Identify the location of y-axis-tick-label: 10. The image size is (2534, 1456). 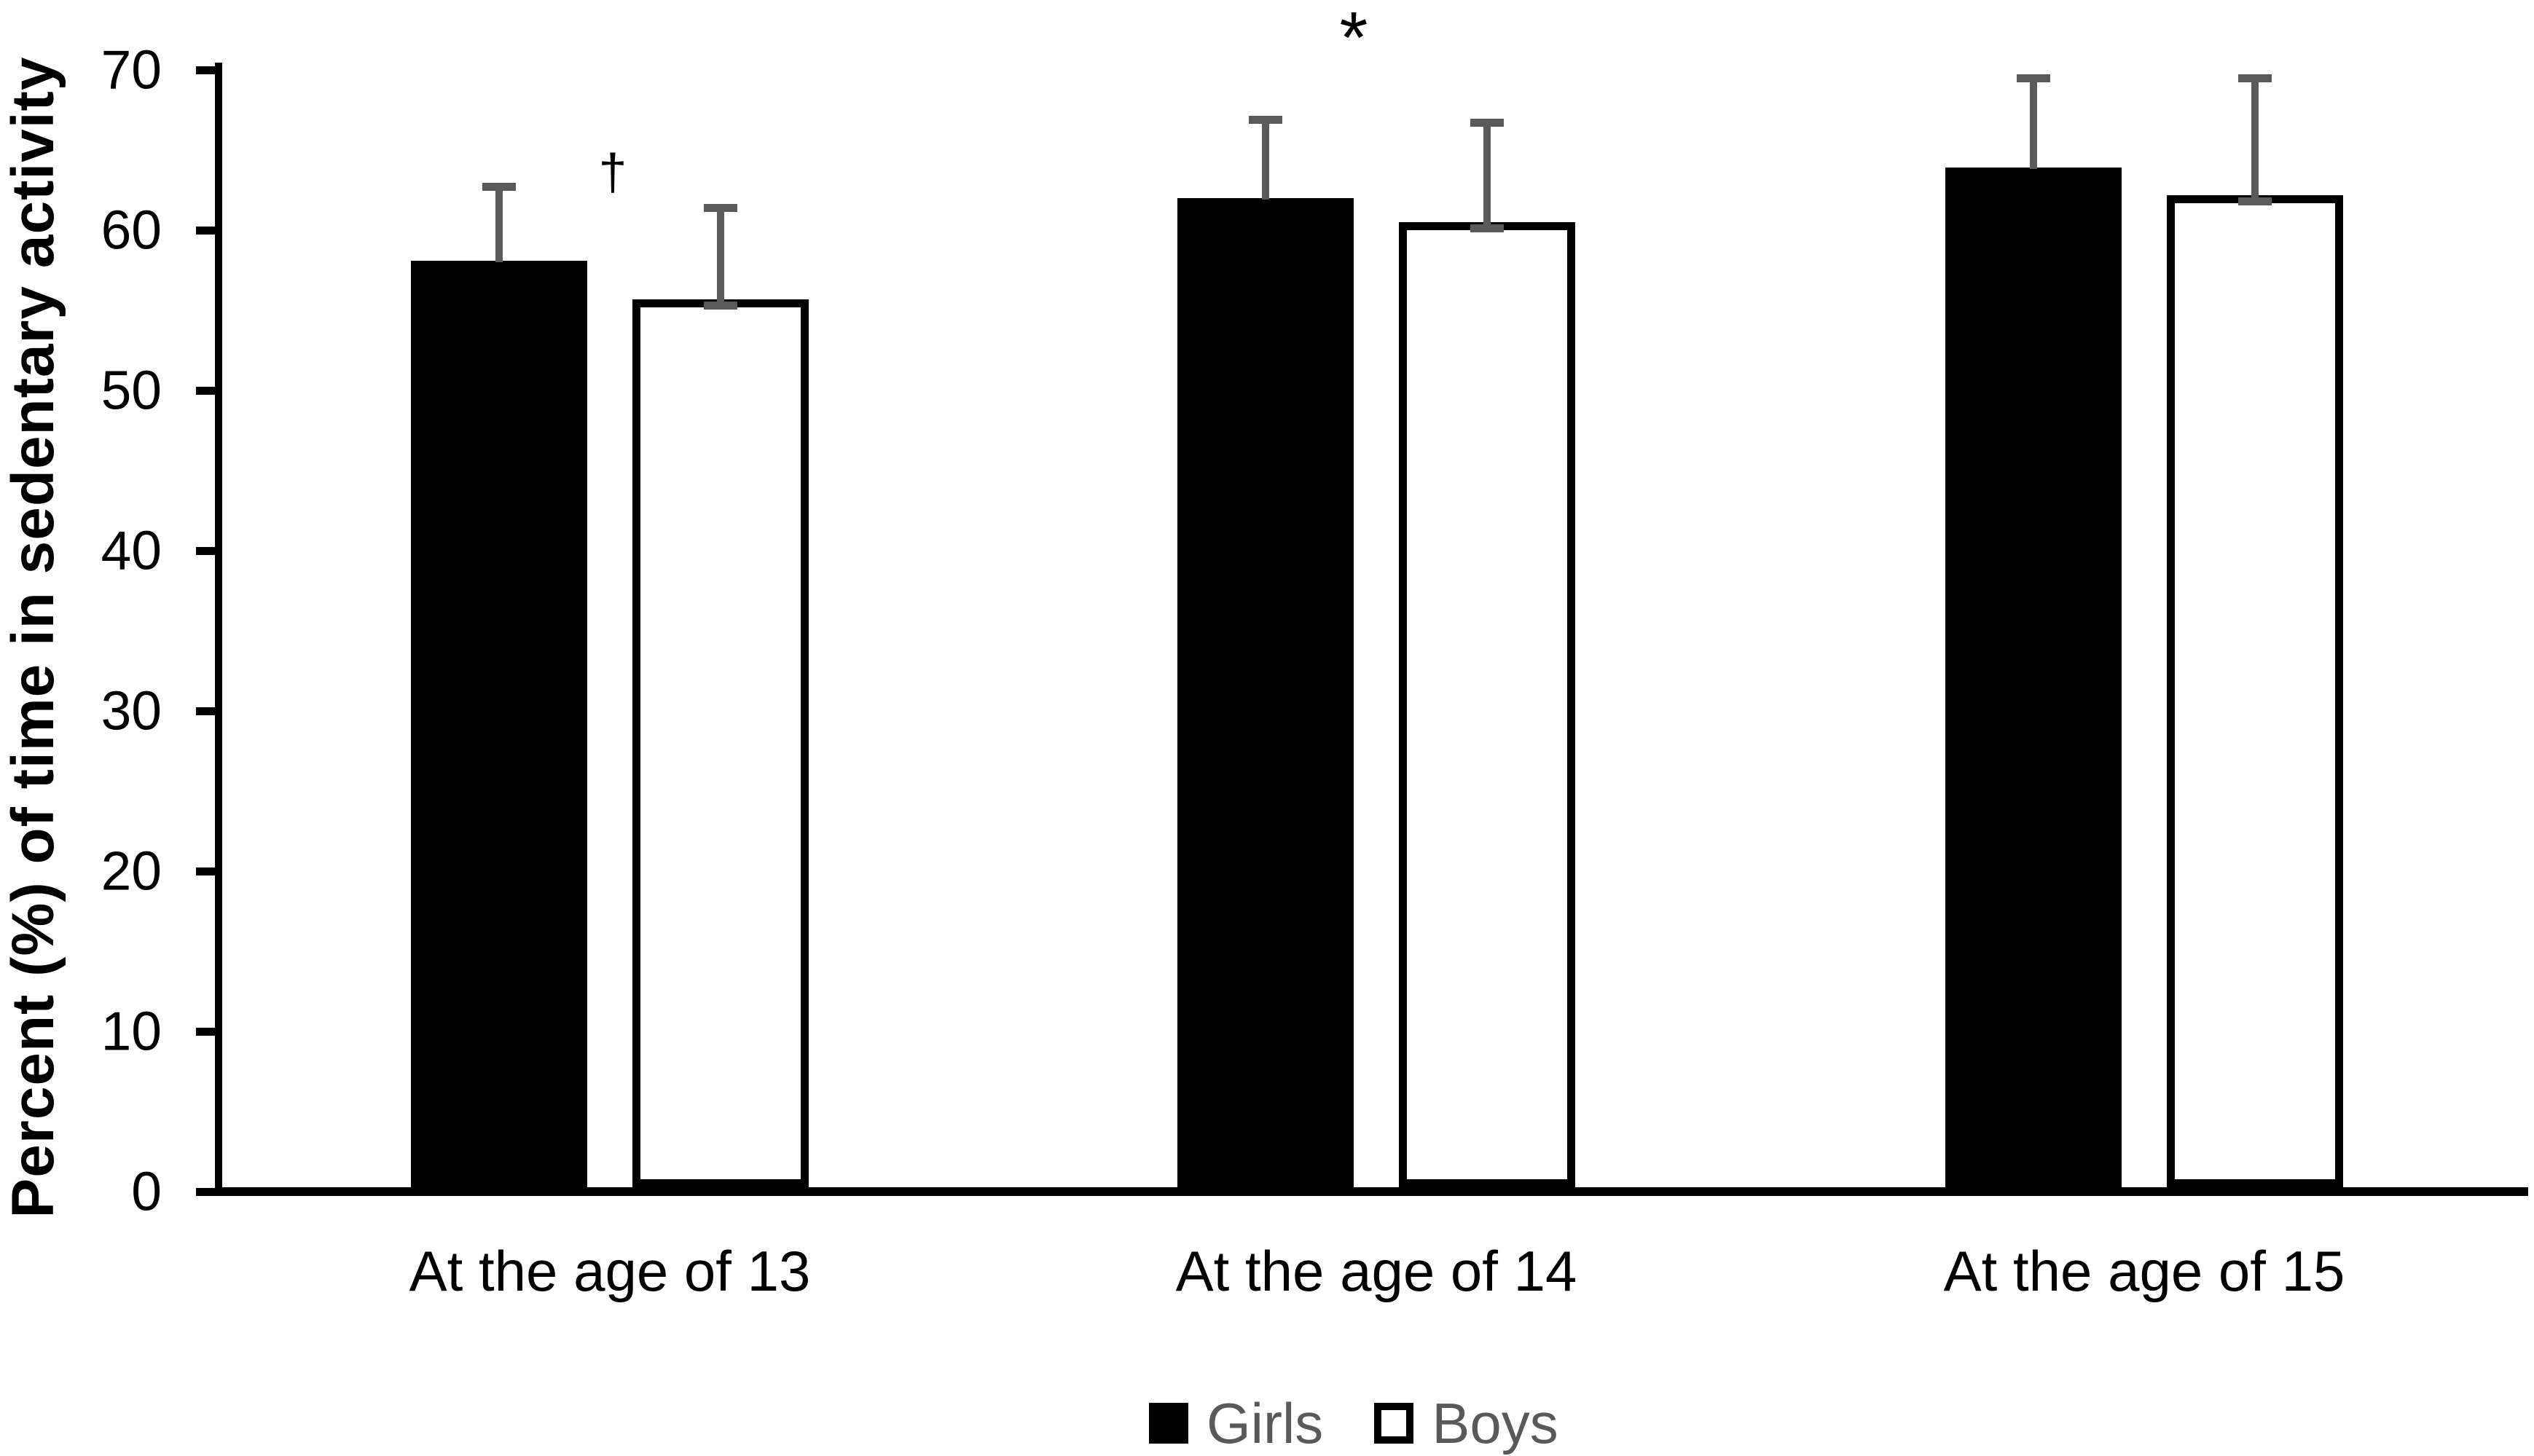
(131, 1031).